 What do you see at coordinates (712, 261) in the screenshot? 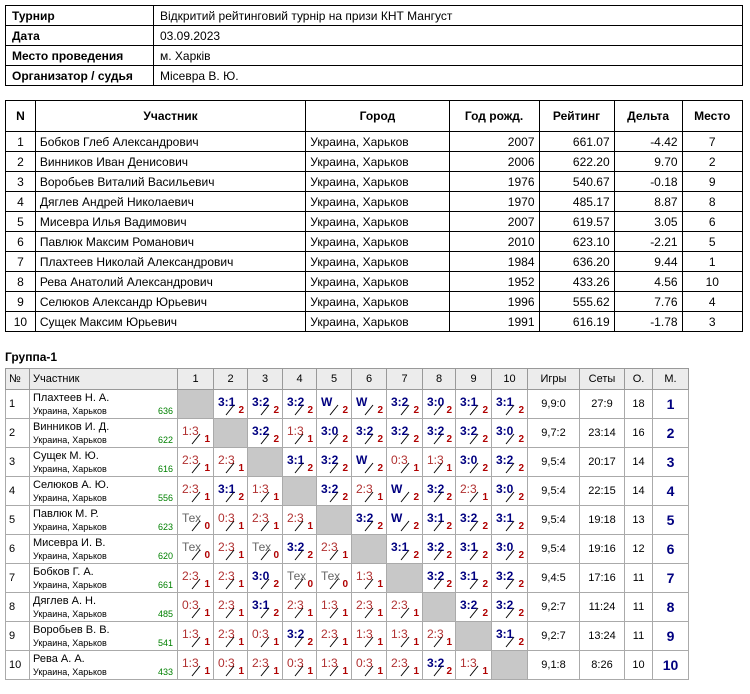
I see `participants-cell: 1` at bounding box center [712, 261].